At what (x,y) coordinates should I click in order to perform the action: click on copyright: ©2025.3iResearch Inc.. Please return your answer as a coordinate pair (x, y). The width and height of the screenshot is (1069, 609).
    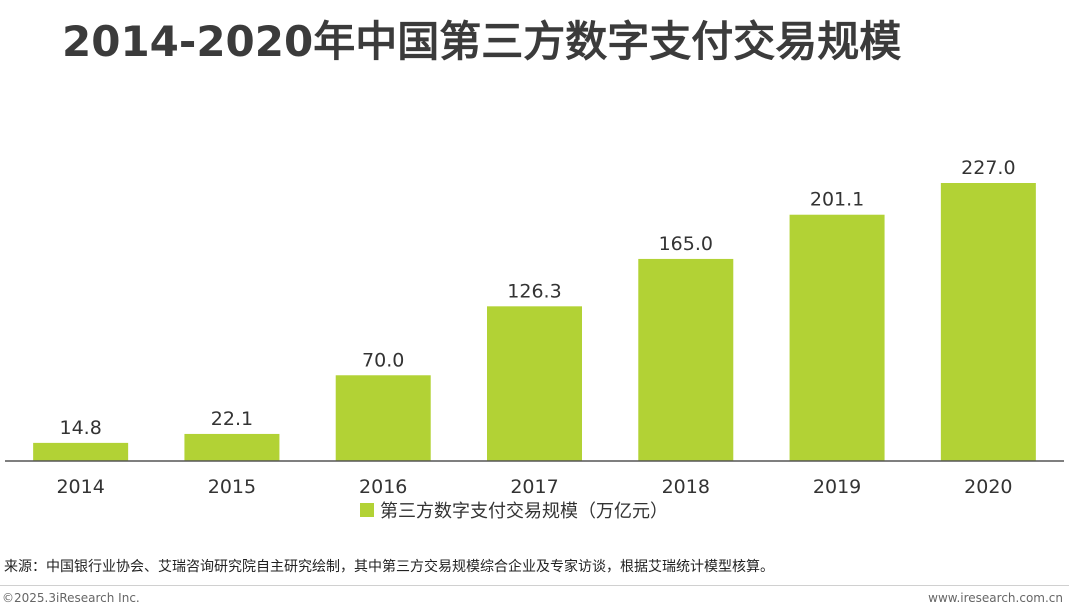
    Looking at the image, I should click on (71, 598).